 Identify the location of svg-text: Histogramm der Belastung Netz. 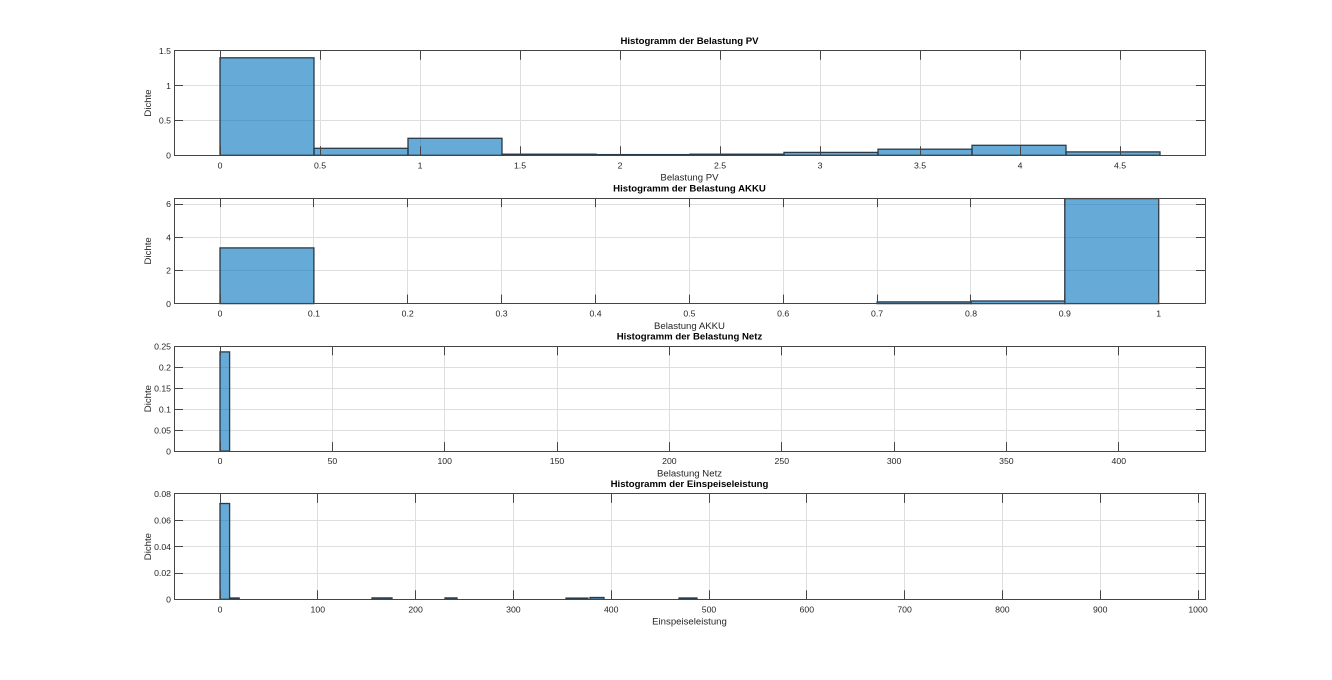
(690, 337).